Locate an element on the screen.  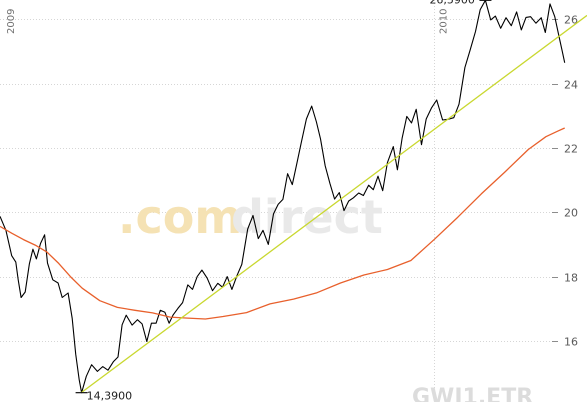
high-label: 26,5900 is located at coordinates (452, 3).